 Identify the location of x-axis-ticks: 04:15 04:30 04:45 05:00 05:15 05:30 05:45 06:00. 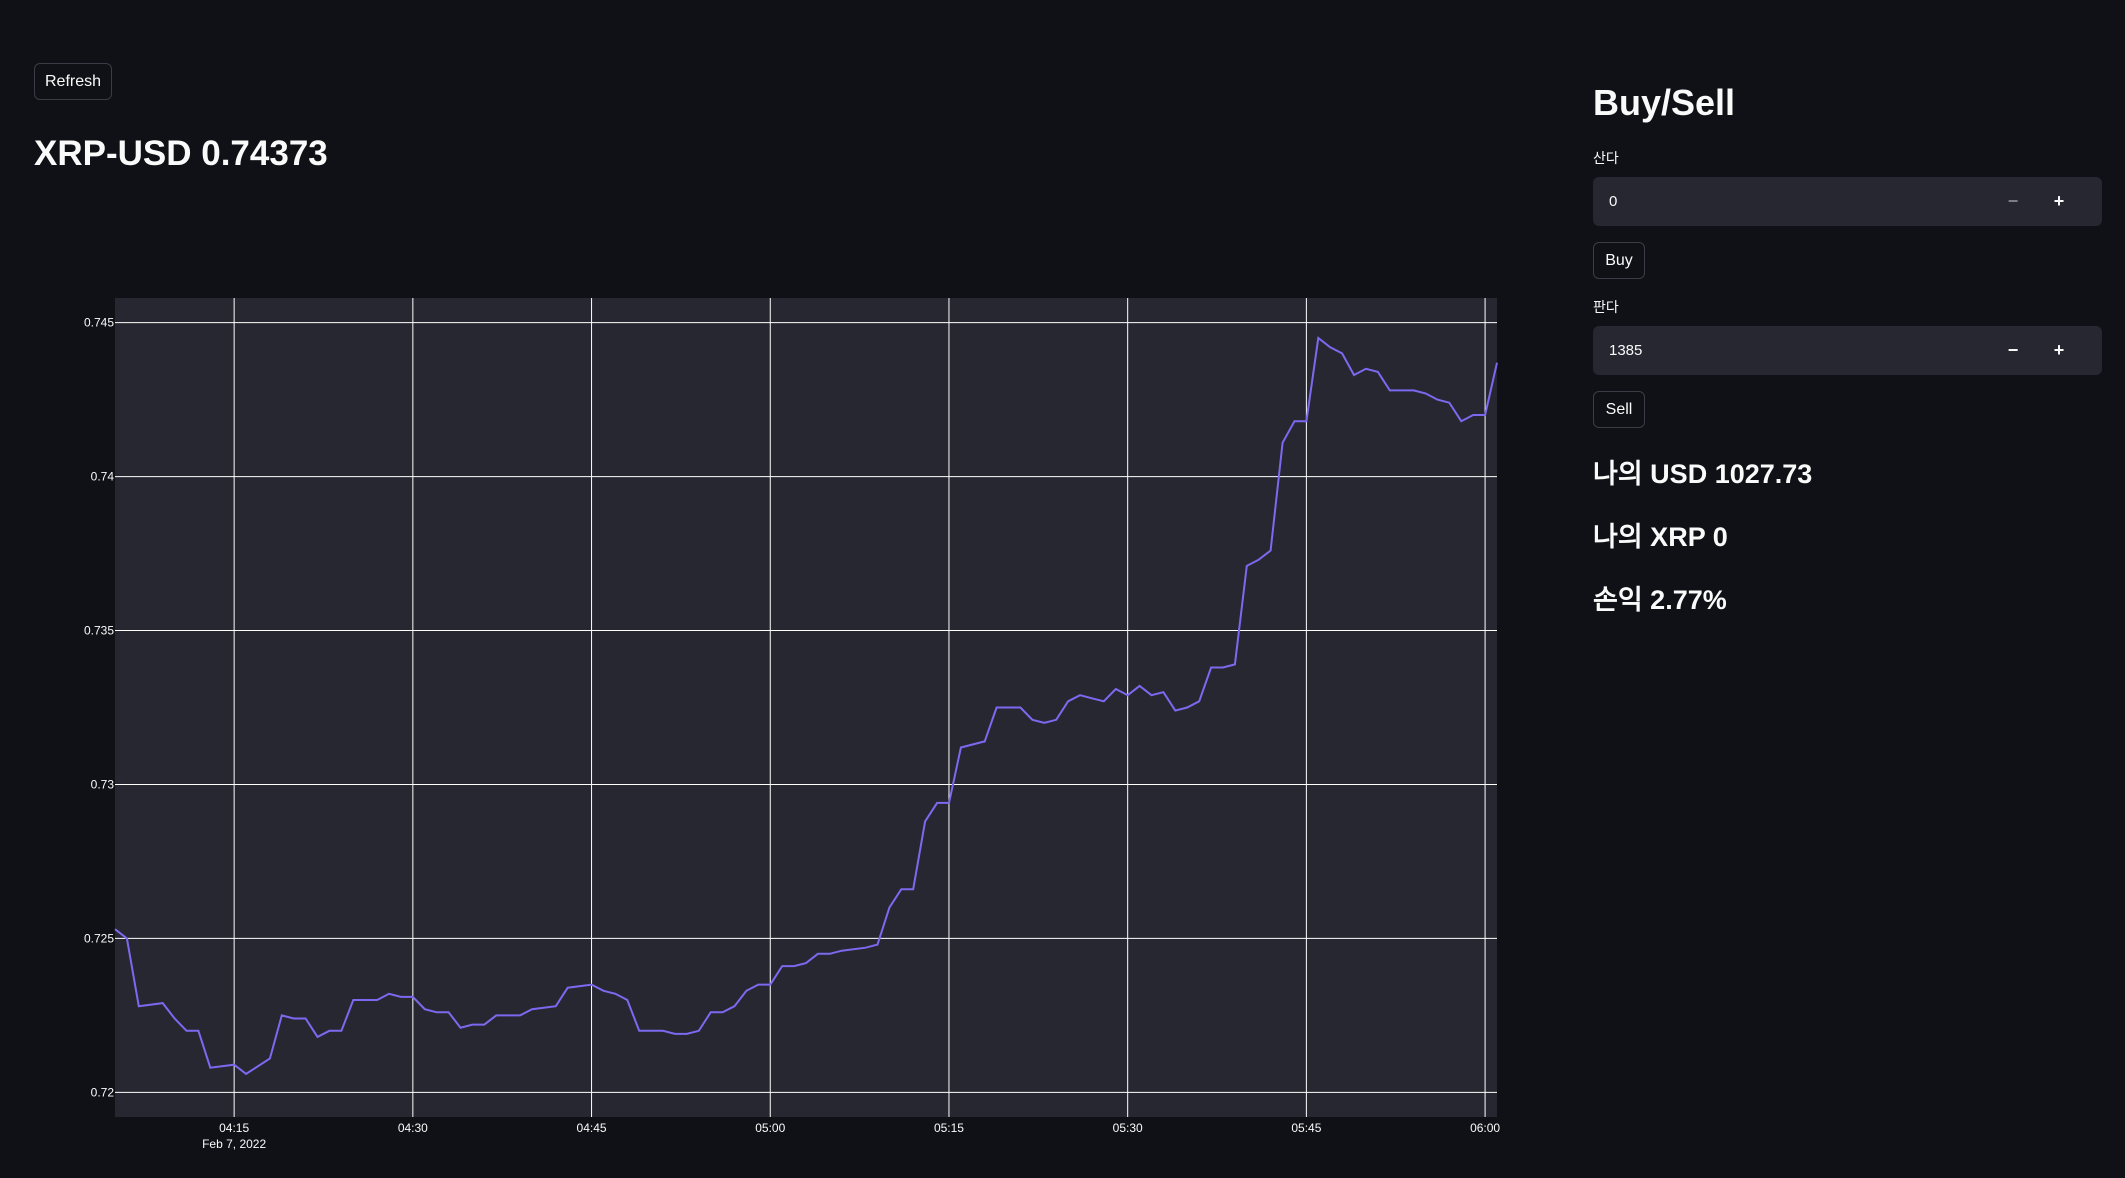
(859, 1128).